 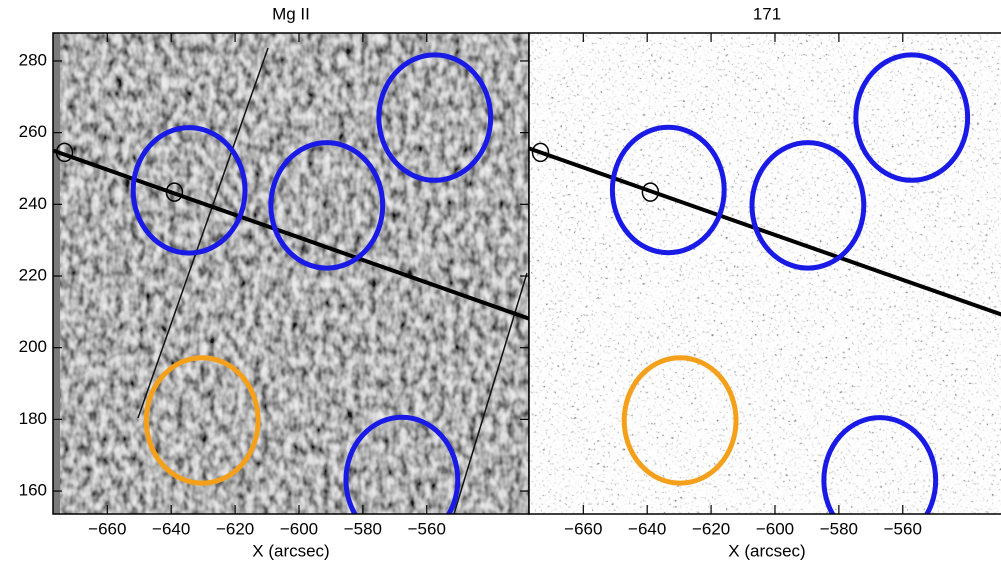 What do you see at coordinates (33, 59) in the screenshot?
I see `y-tick-label: 280` at bounding box center [33, 59].